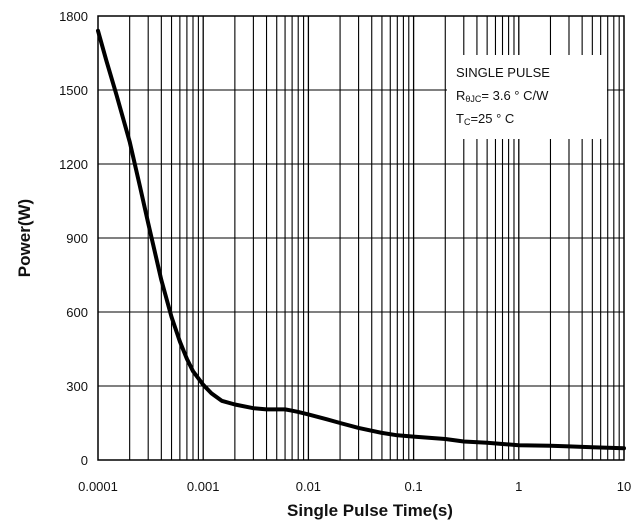 This screenshot has width=643, height=524. What do you see at coordinates (77, 386) in the screenshot?
I see `y-tick-label: 300` at bounding box center [77, 386].